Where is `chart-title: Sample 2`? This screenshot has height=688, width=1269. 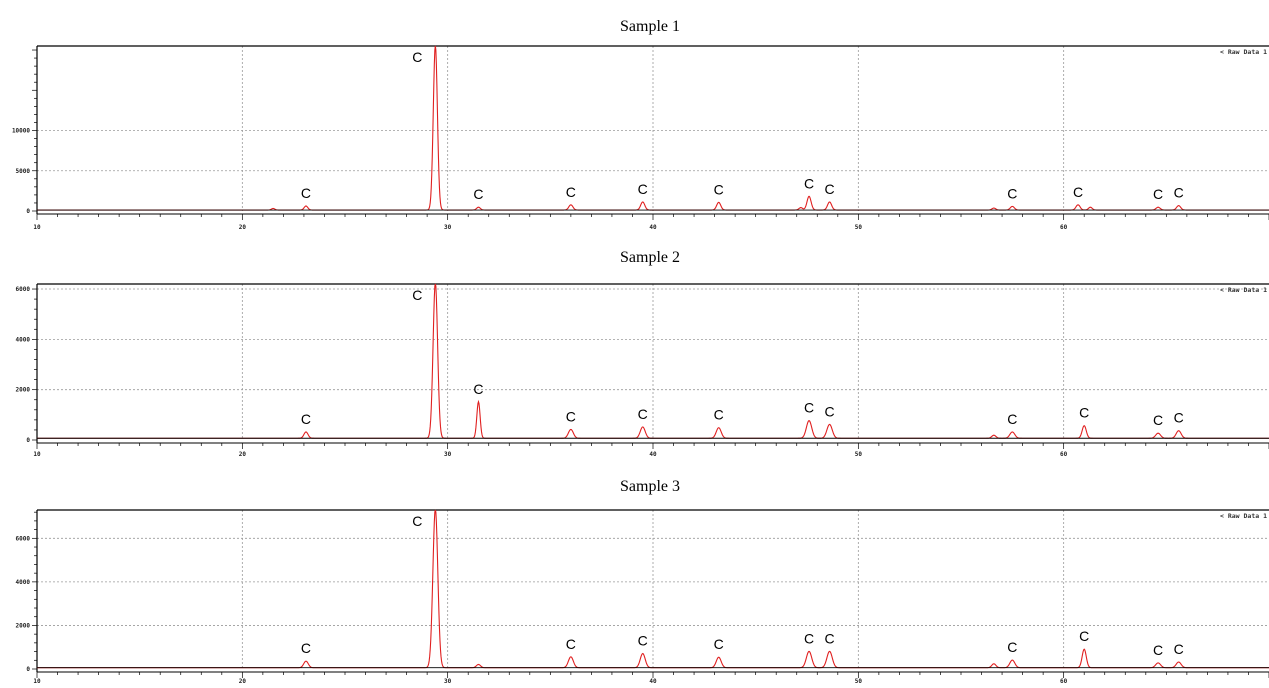
chart-title: Sample 2 is located at coordinates (650, 257).